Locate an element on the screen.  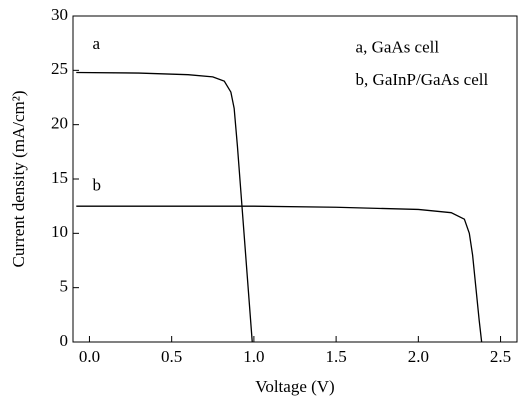
y-tick-label: 5 is located at coordinates (64, 286).